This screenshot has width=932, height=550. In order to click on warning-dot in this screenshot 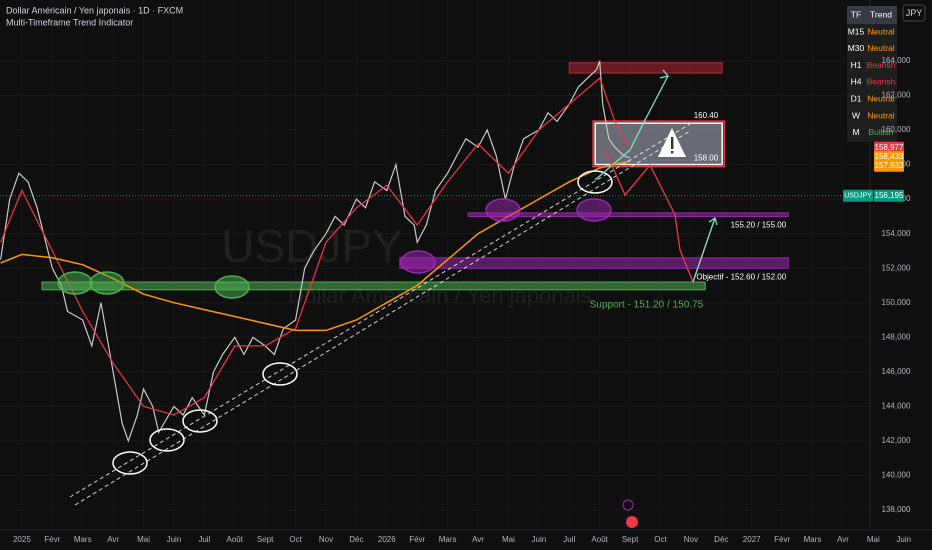, I will do `click(672, 152)`.